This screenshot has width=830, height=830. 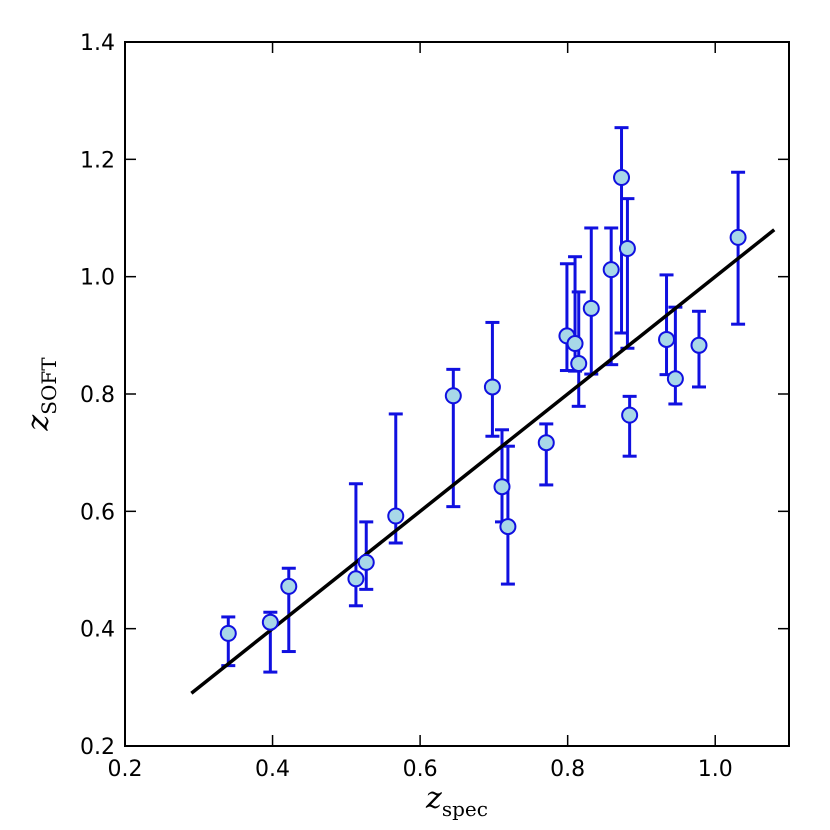 I want to click on x-tick-label: 0.2, so click(x=125, y=769).